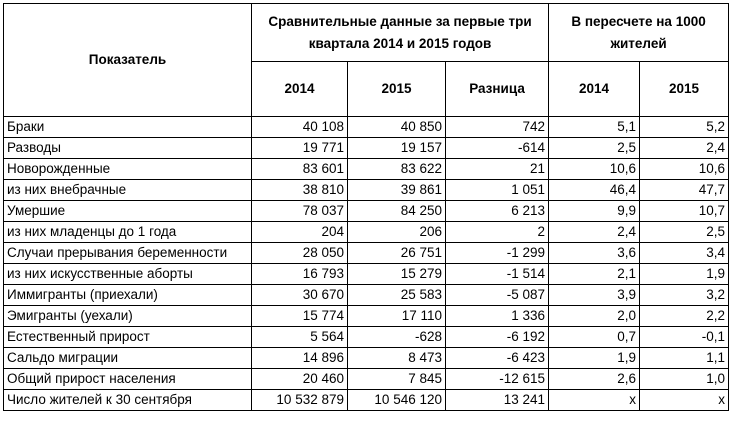  Describe the element at coordinates (497, 89) in the screenshot. I see `header-col-diff: Разница` at that location.